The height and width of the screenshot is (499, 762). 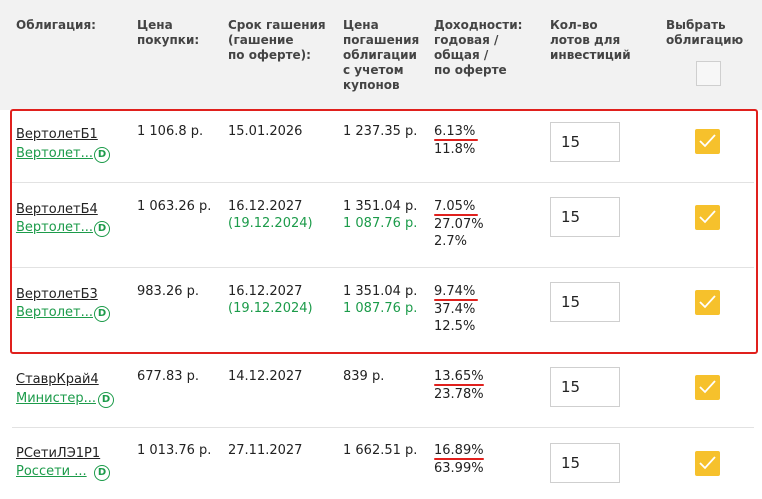 I want to click on price-value: 677.83 р., so click(x=168, y=376).